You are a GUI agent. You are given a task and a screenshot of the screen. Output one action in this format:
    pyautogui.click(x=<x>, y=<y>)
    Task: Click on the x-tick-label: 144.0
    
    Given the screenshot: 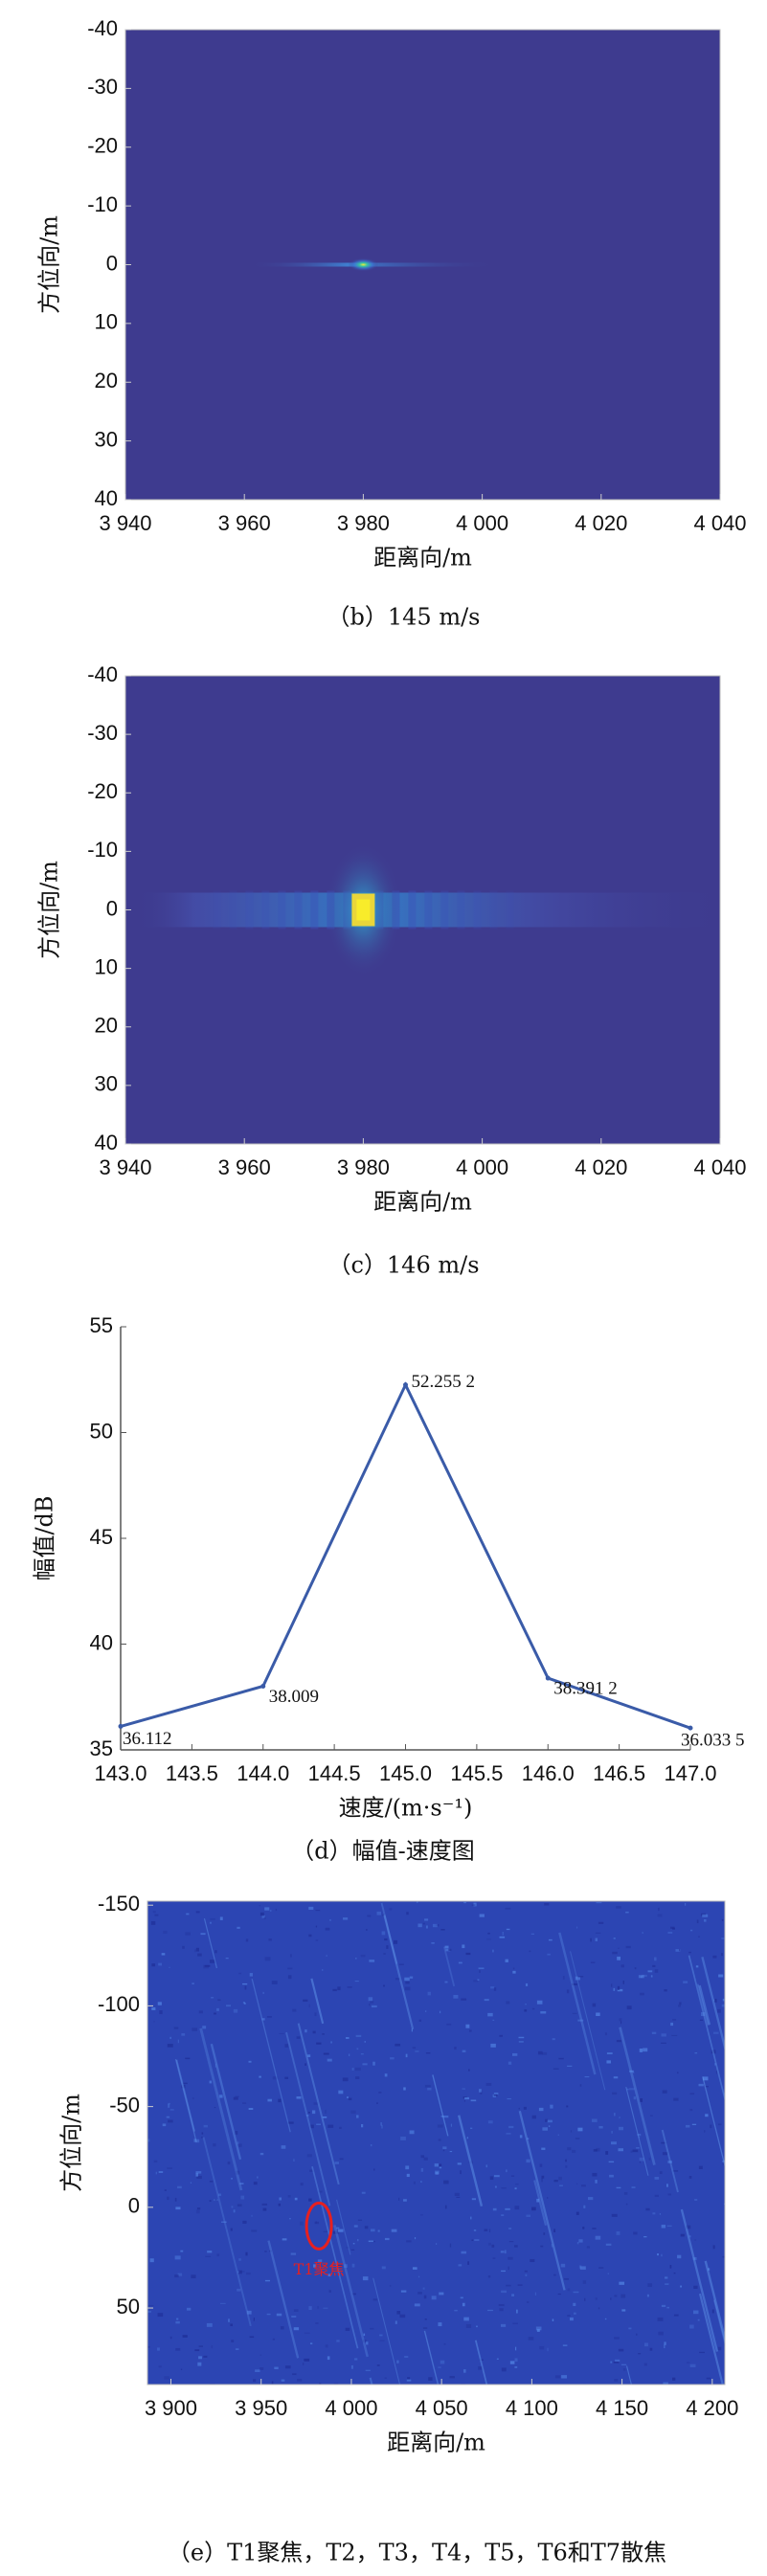 What is the action you would take?
    pyautogui.click(x=263, y=1773)
    